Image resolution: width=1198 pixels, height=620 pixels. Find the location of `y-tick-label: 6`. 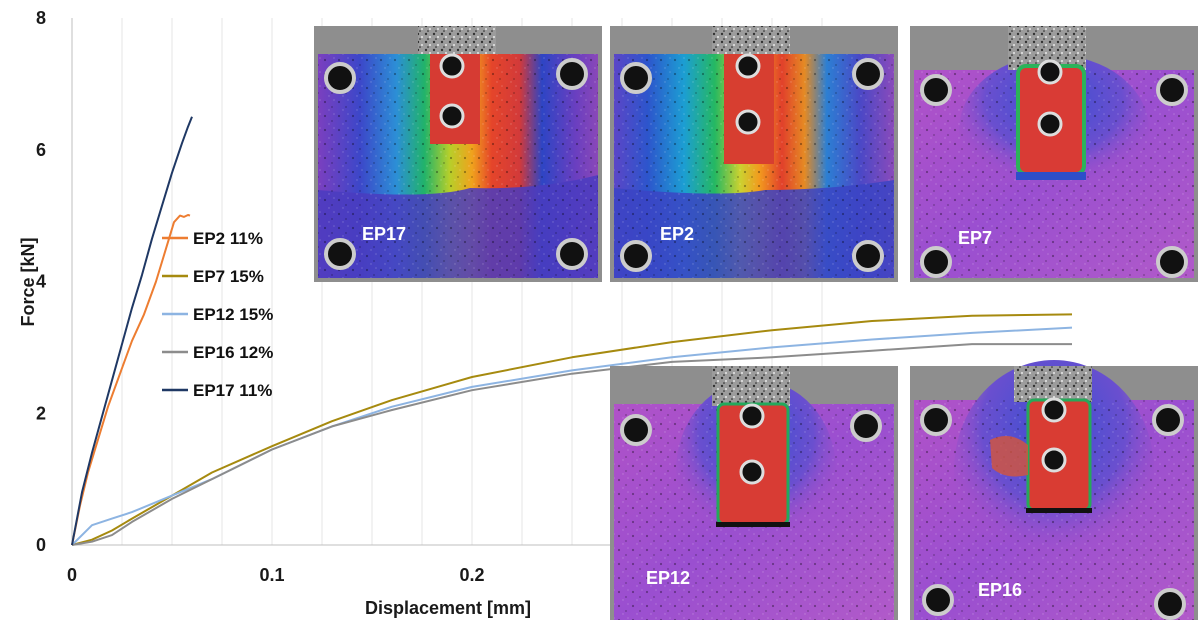

y-tick-label: 6 is located at coordinates (41, 150).